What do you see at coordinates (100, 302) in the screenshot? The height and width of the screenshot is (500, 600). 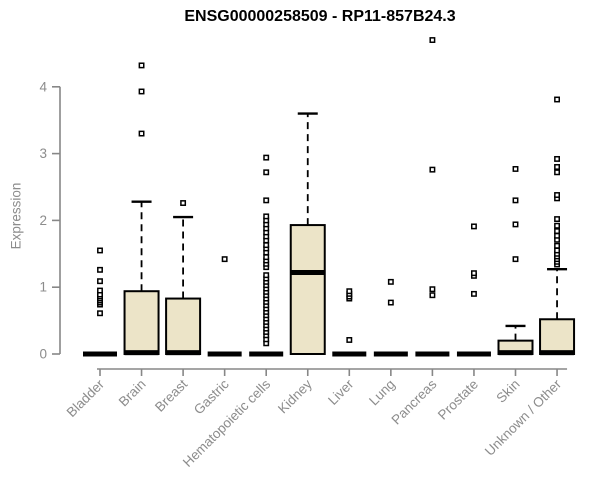 I see `boxplot-bladder` at bounding box center [100, 302].